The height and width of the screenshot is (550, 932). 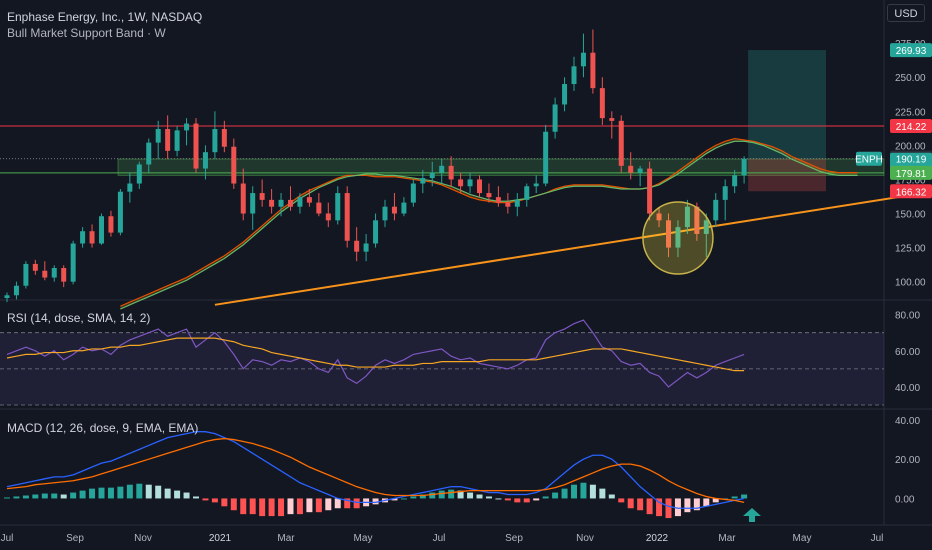 What do you see at coordinates (105, 17) in the screenshot?
I see `chart-title: Enphase Energy, Inc., 1W, NASDAQ` at bounding box center [105, 17].